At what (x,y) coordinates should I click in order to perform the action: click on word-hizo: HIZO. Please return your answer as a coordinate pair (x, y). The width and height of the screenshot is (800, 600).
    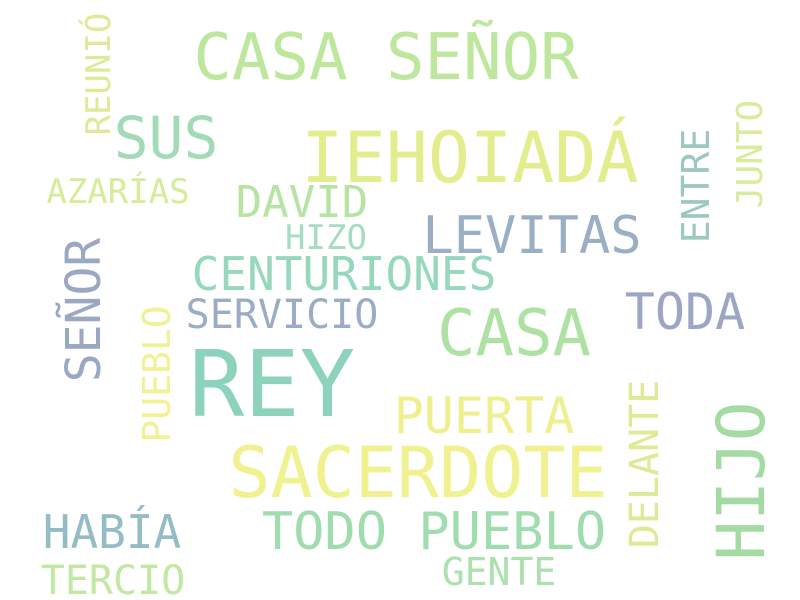
    Looking at the image, I should click on (326, 238).